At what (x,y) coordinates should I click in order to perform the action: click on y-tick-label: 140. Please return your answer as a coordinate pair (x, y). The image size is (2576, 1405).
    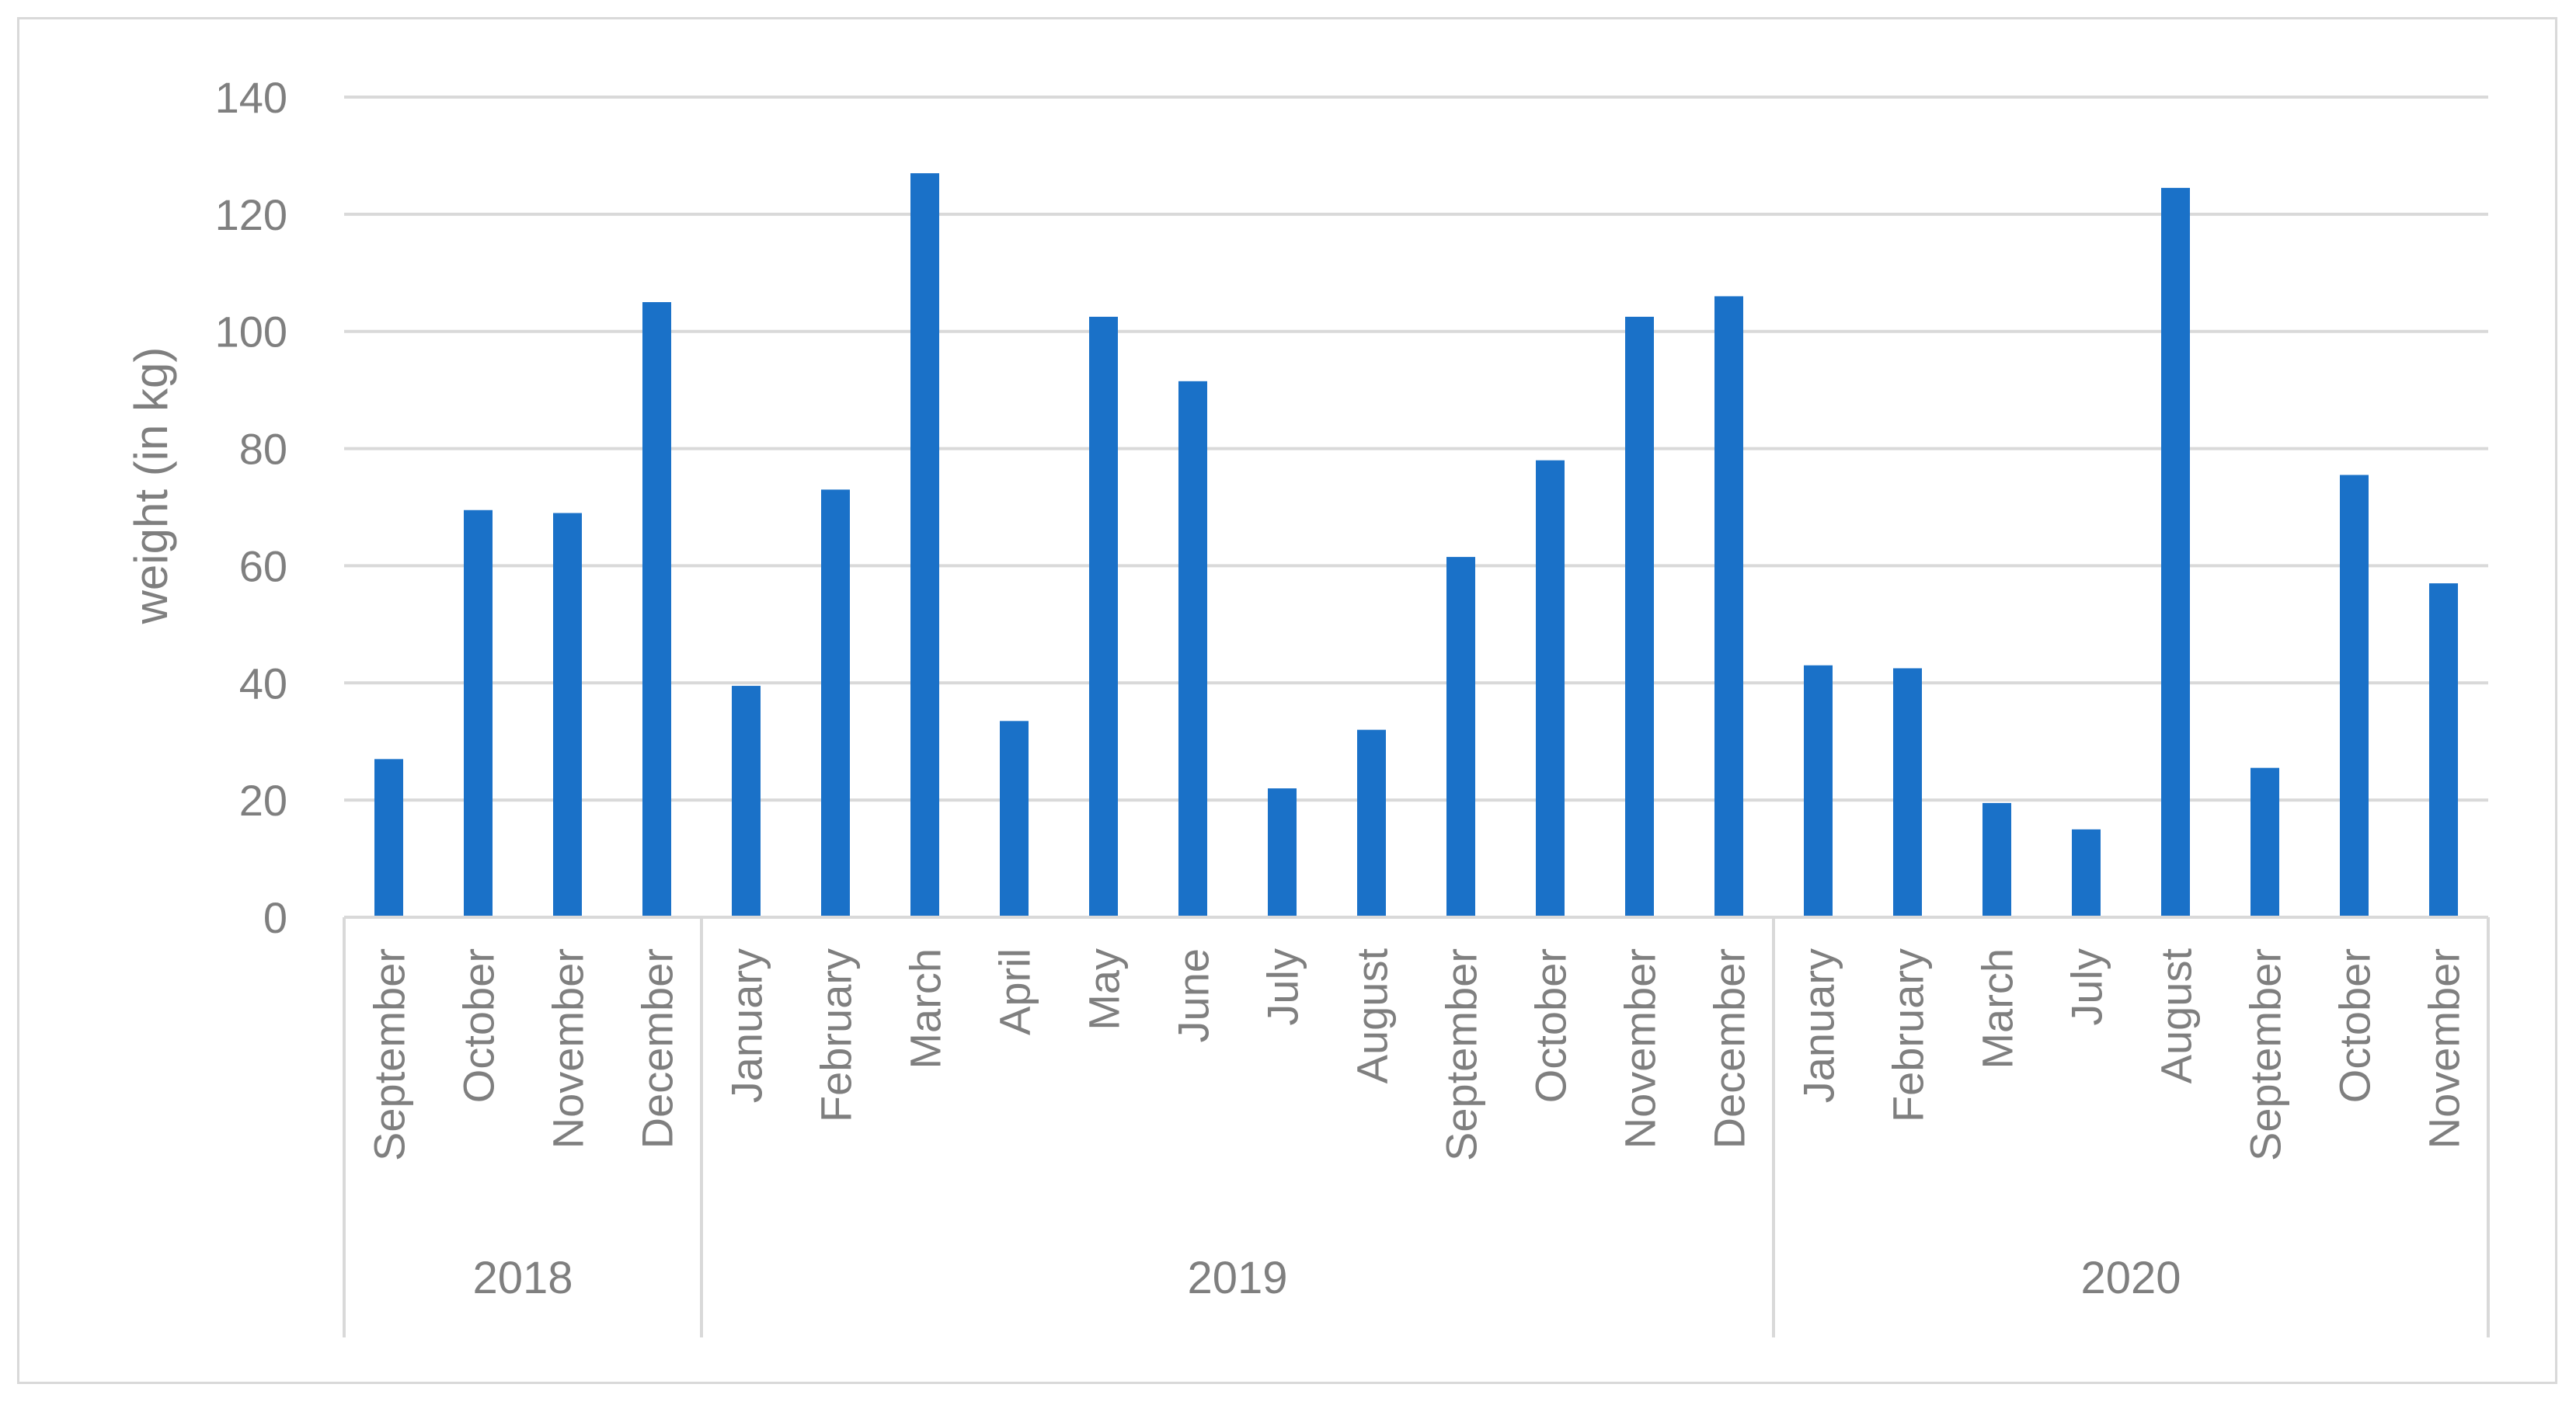
    Looking at the image, I should click on (251, 97).